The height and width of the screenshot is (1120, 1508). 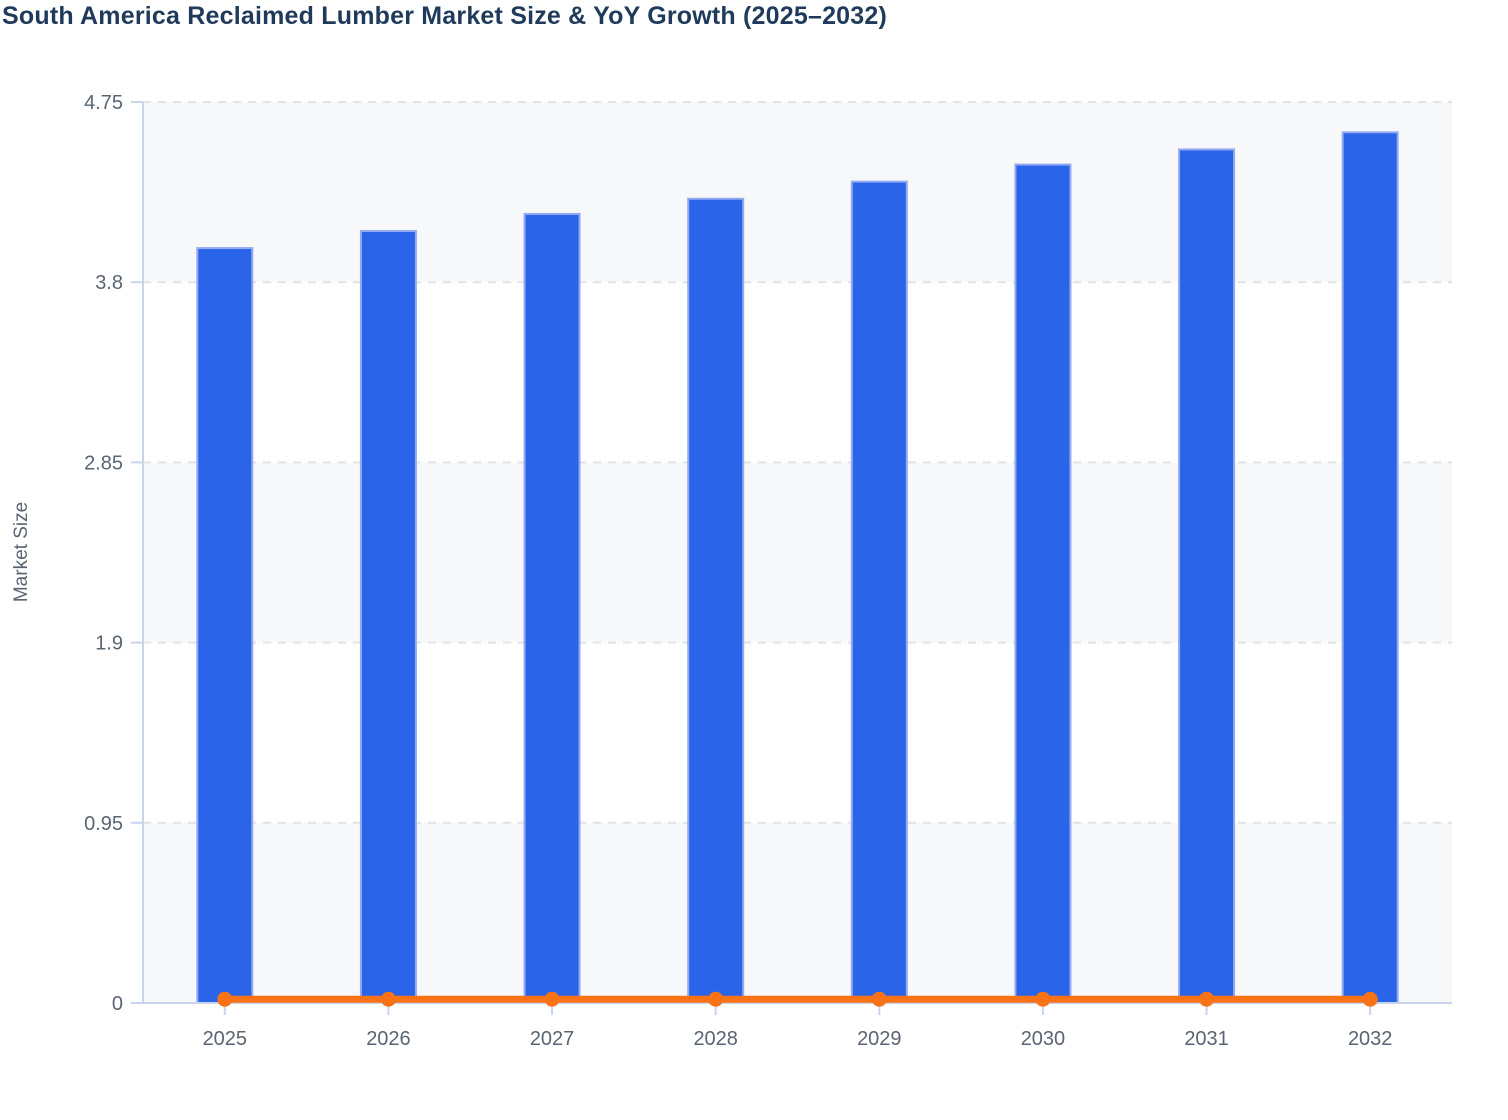 I want to click on yoy-growth-marker-2025, so click(x=225, y=999).